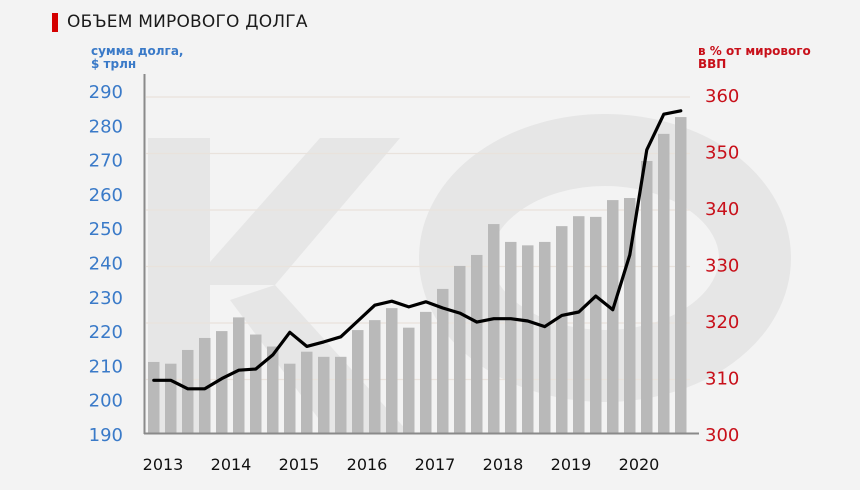 Image resolution: width=860 pixels, height=490 pixels. I want to click on right-axis-label: в % от мирового ВВП, so click(754, 58).